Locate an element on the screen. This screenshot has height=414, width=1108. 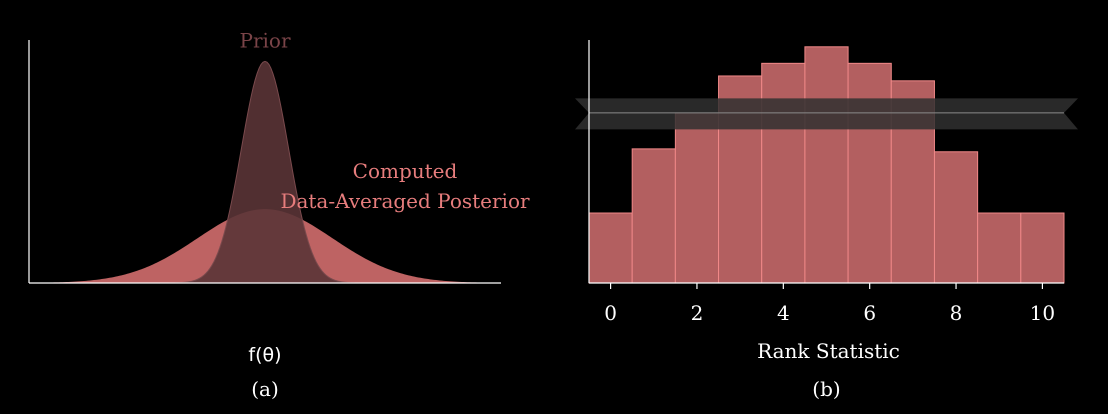
panel-b-caption: (b) is located at coordinates (826, 389).